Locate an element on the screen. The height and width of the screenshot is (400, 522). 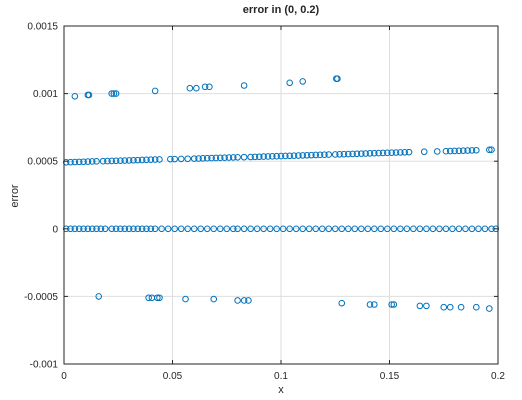
x-tick-label: 0.1 is located at coordinates (281, 376).